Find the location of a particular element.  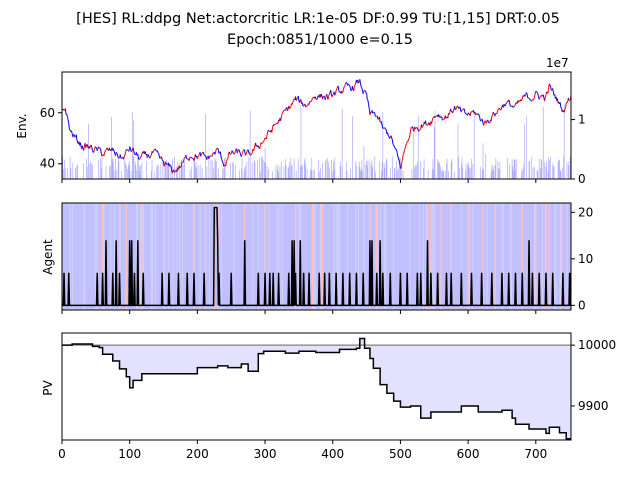

pv-y2tick-label: 10000 is located at coordinates (597, 345).